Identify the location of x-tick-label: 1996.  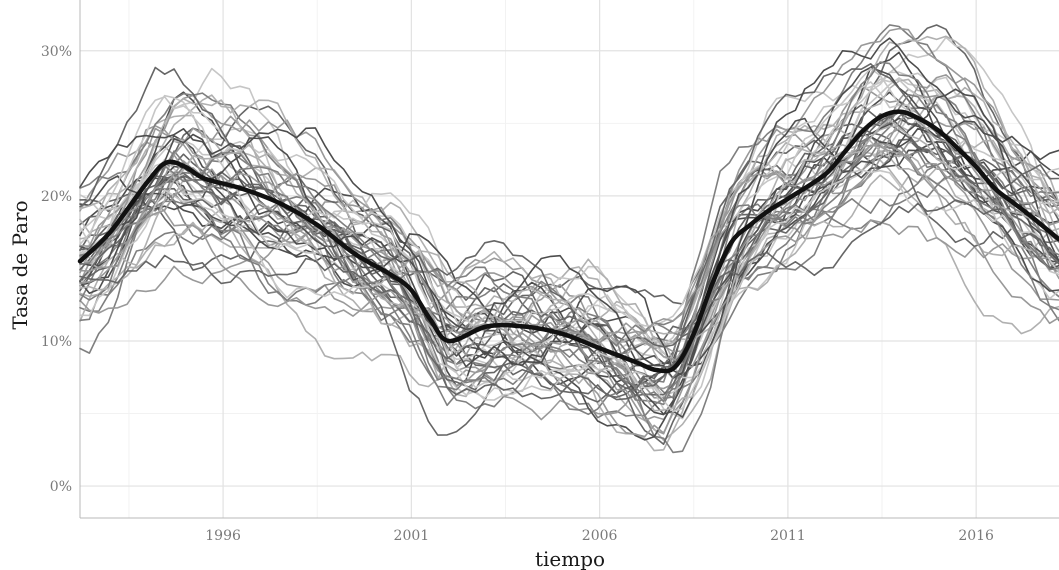
(223, 536).